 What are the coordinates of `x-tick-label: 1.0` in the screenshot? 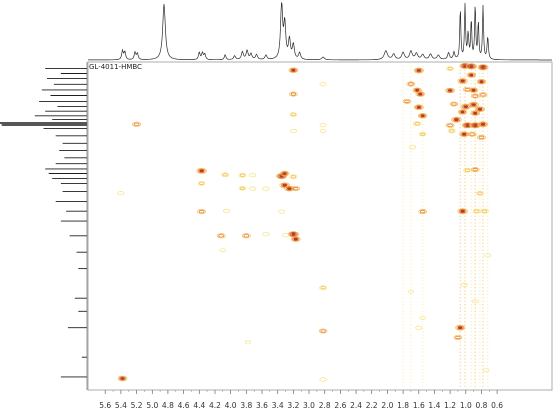 It's located at (466, 405).